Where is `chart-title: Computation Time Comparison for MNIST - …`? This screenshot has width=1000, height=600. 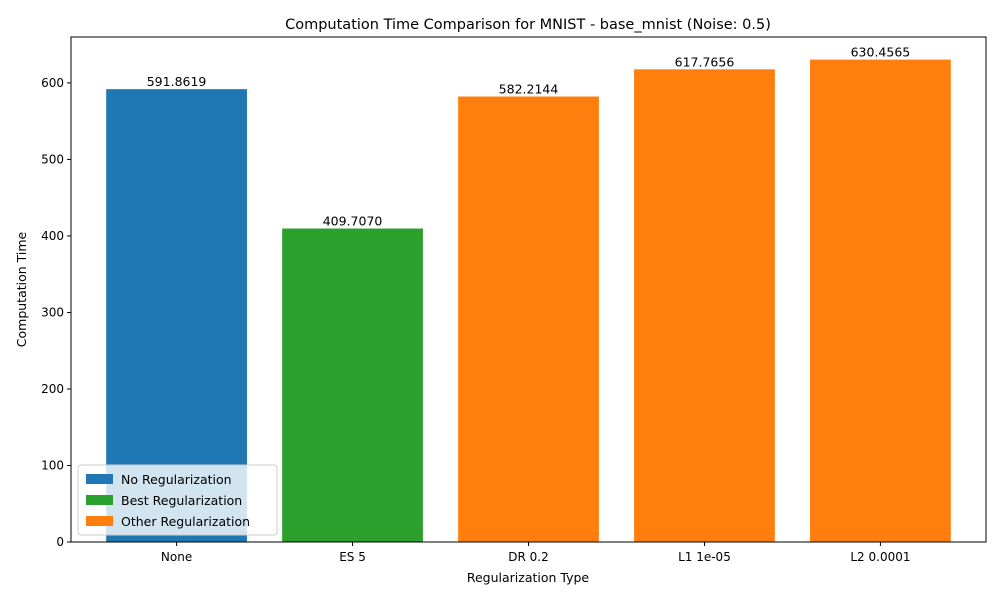
chart-title: Computation Time Comparison for MNIST - … is located at coordinates (528, 25).